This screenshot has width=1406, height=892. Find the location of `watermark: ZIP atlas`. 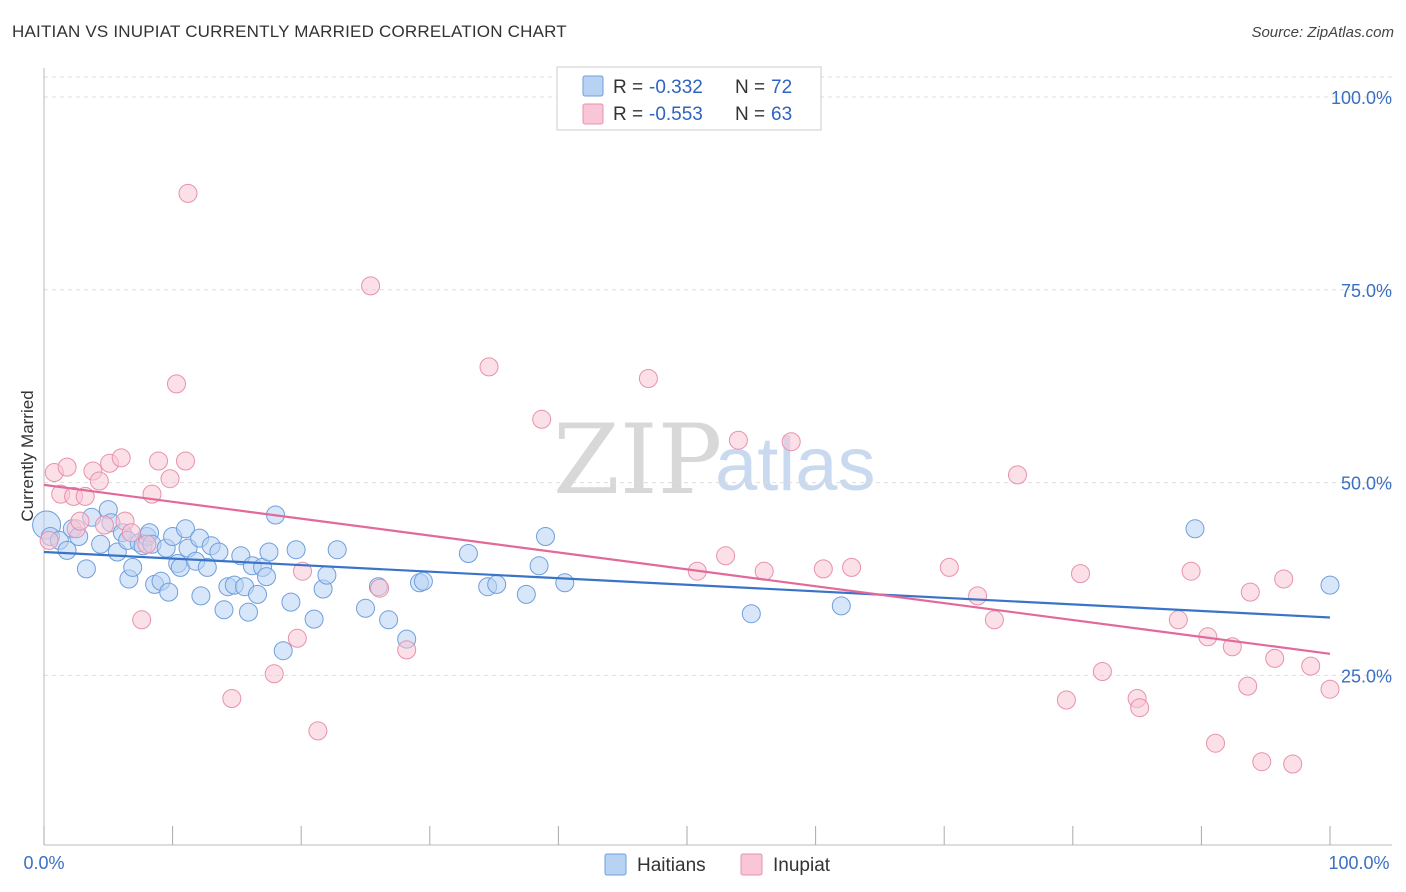

watermark: ZIP atlas is located at coordinates (714, 460).